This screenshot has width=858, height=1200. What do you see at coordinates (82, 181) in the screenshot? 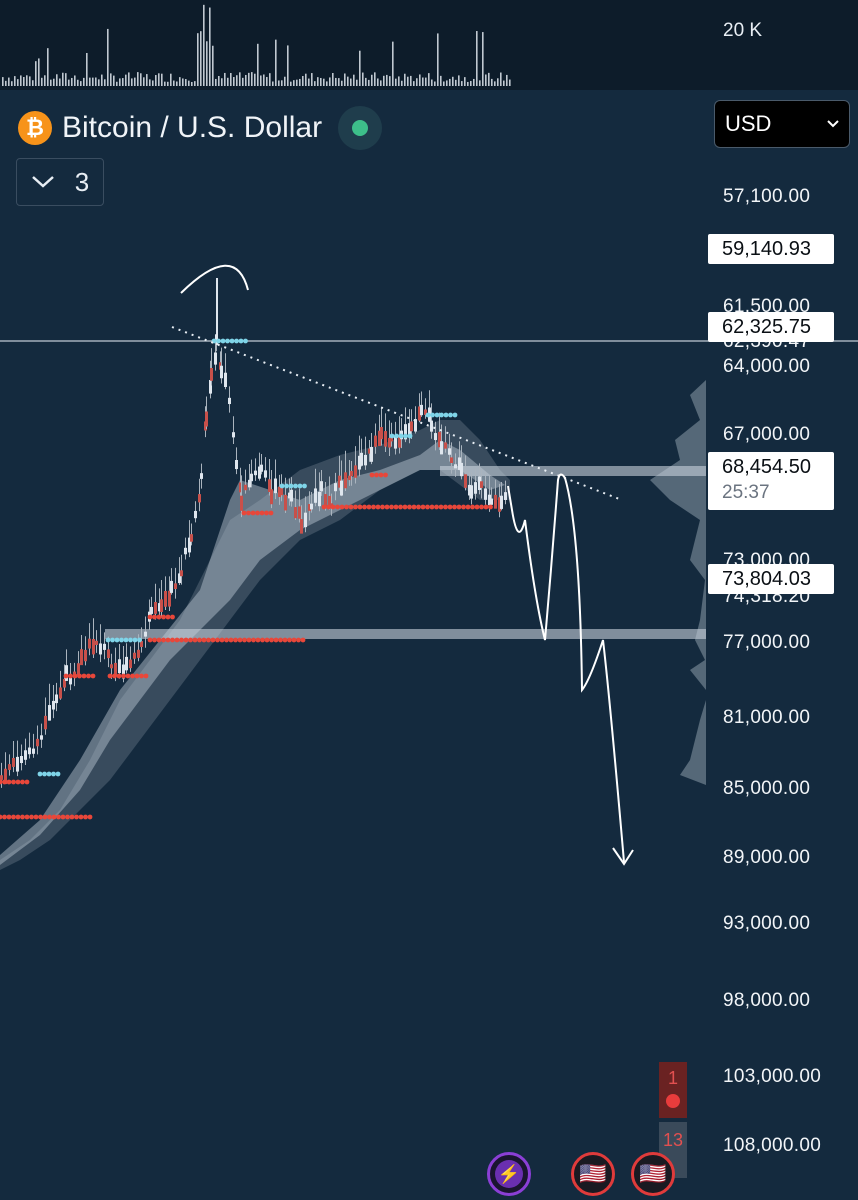
I see `indicator-count: 3` at bounding box center [82, 181].